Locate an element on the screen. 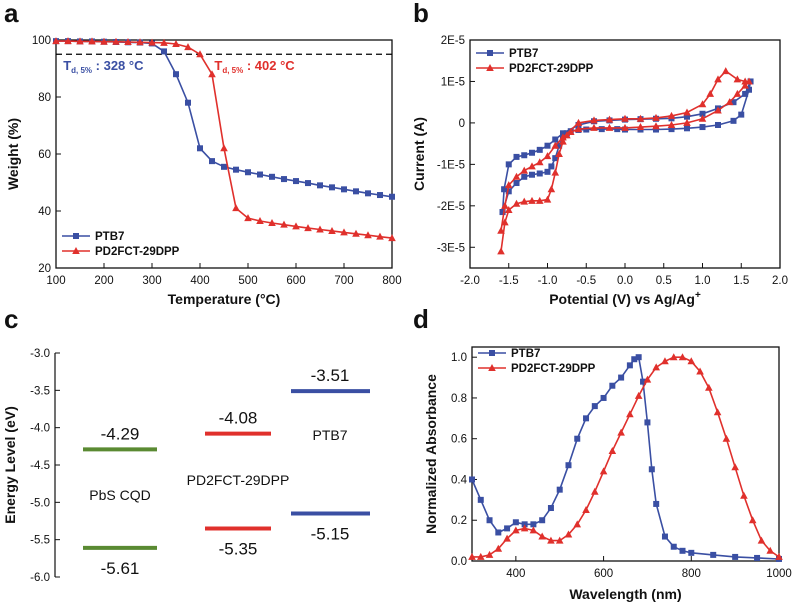 Image resolution: width=800 pixels, height=606 pixels. panel-b-legend-marker is located at coordinates (490, 67).